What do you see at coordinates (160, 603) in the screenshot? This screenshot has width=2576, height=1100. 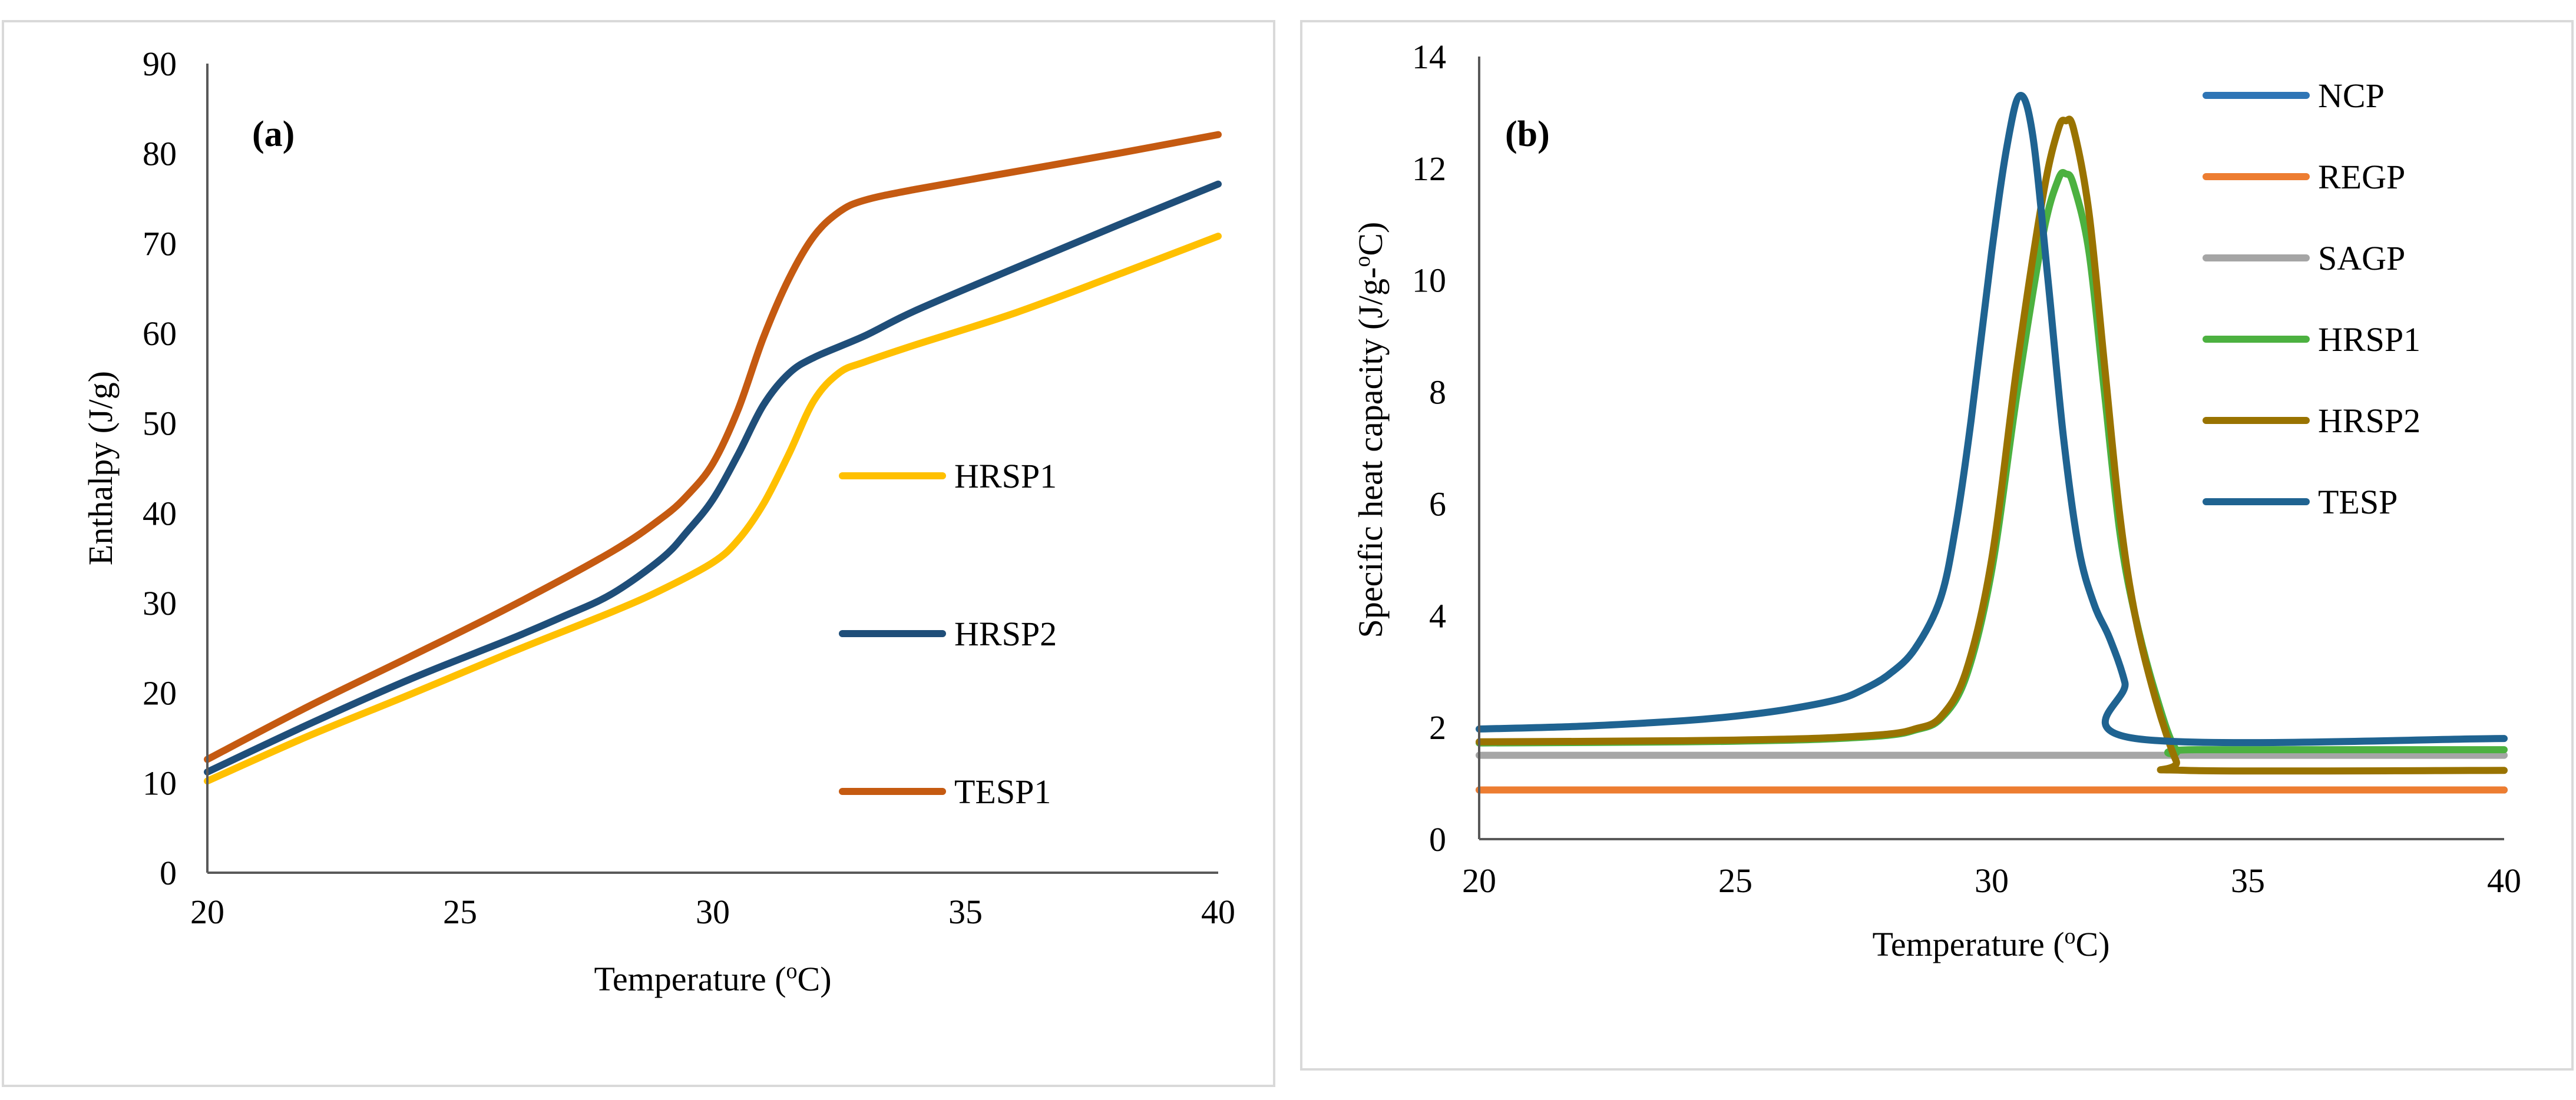 I see `chart-a-y-tick-label: 30` at bounding box center [160, 603].